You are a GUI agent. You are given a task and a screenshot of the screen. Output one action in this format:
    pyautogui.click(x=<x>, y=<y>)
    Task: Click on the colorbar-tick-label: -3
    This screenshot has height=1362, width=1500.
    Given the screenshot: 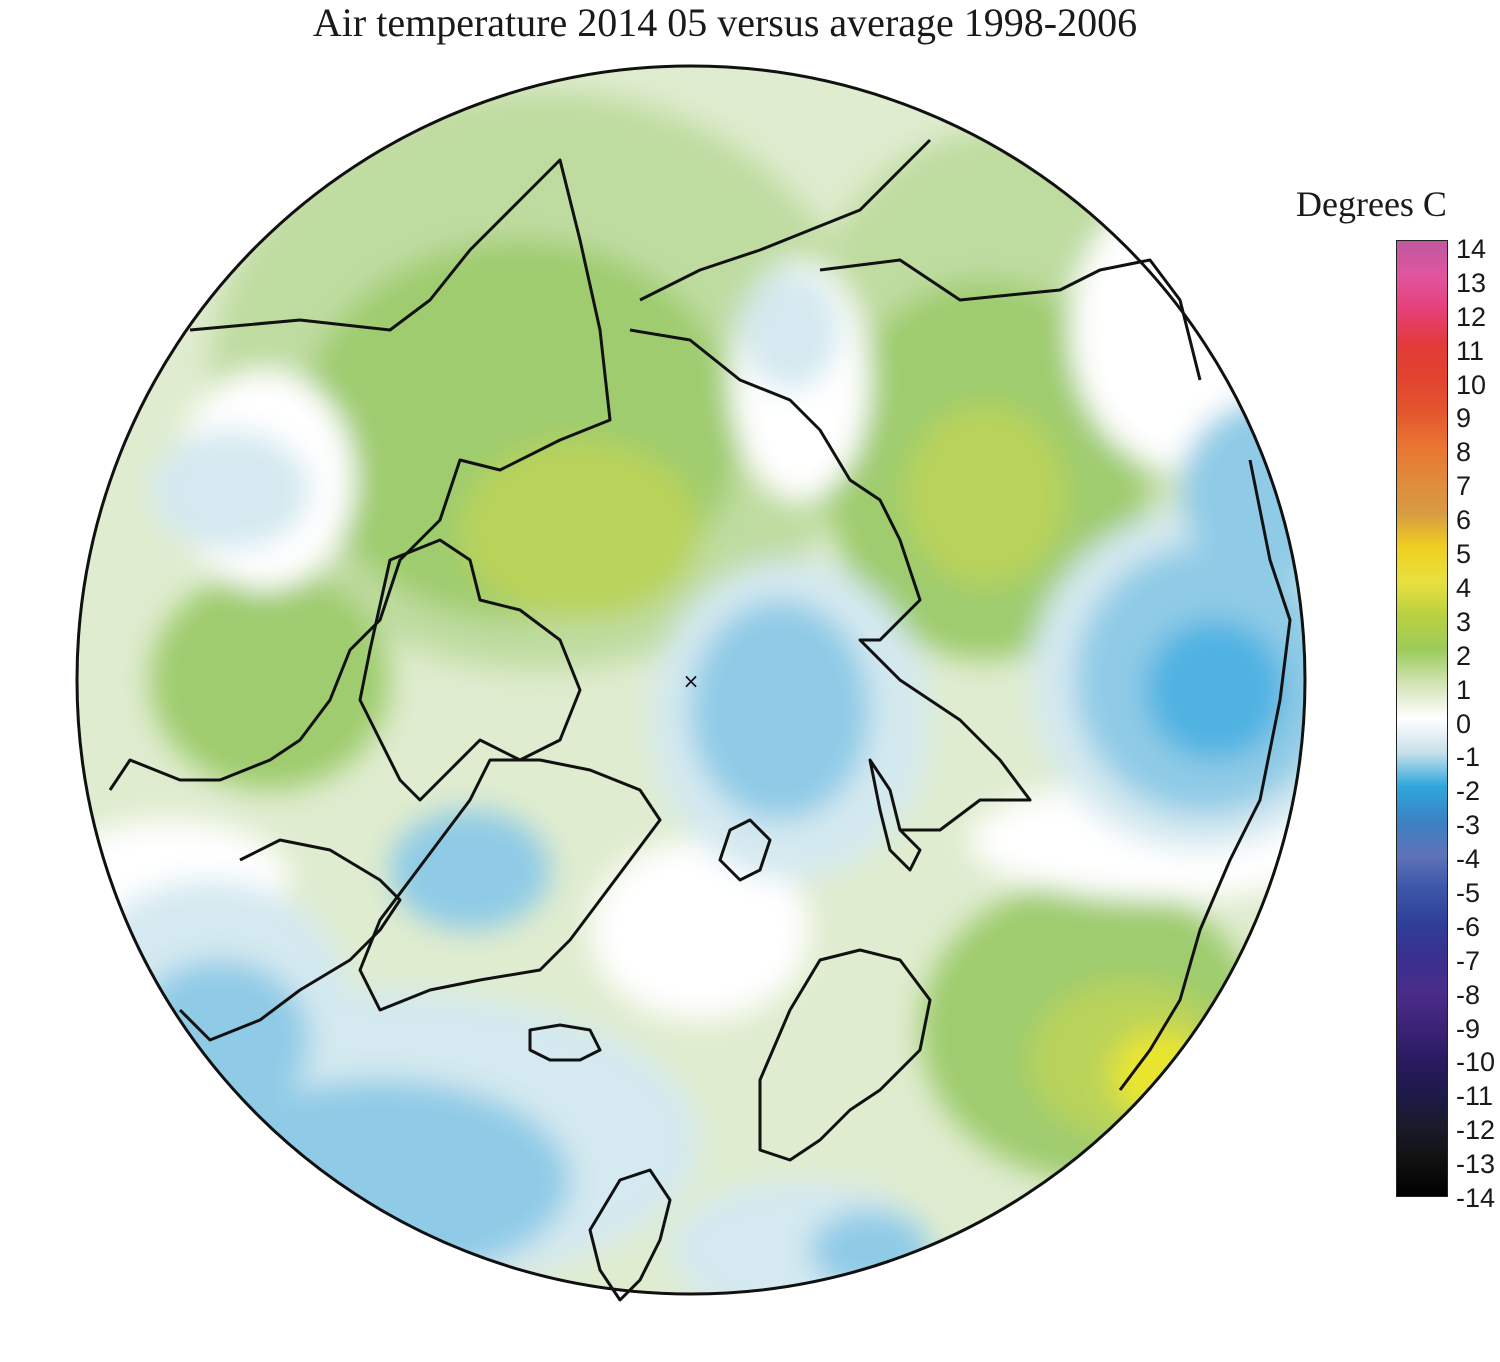 What is the action you would take?
    pyautogui.click(x=1468, y=825)
    